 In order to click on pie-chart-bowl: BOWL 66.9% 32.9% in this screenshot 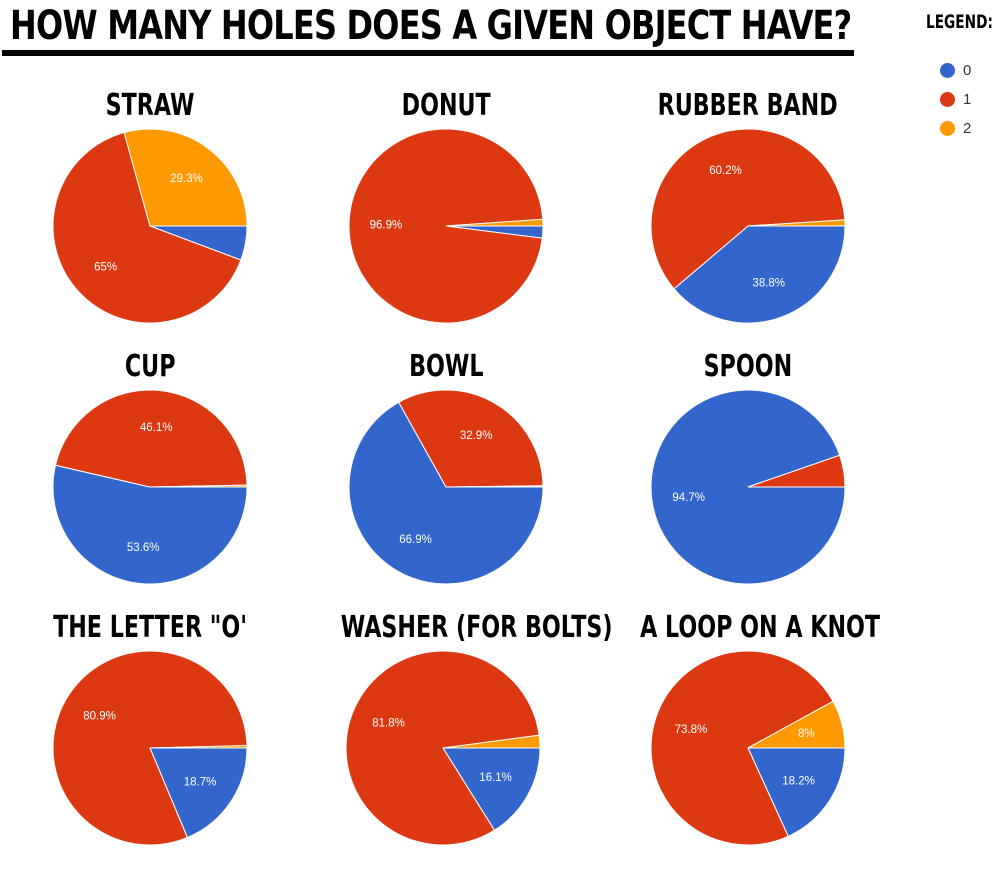, I will do `click(446, 479)`.